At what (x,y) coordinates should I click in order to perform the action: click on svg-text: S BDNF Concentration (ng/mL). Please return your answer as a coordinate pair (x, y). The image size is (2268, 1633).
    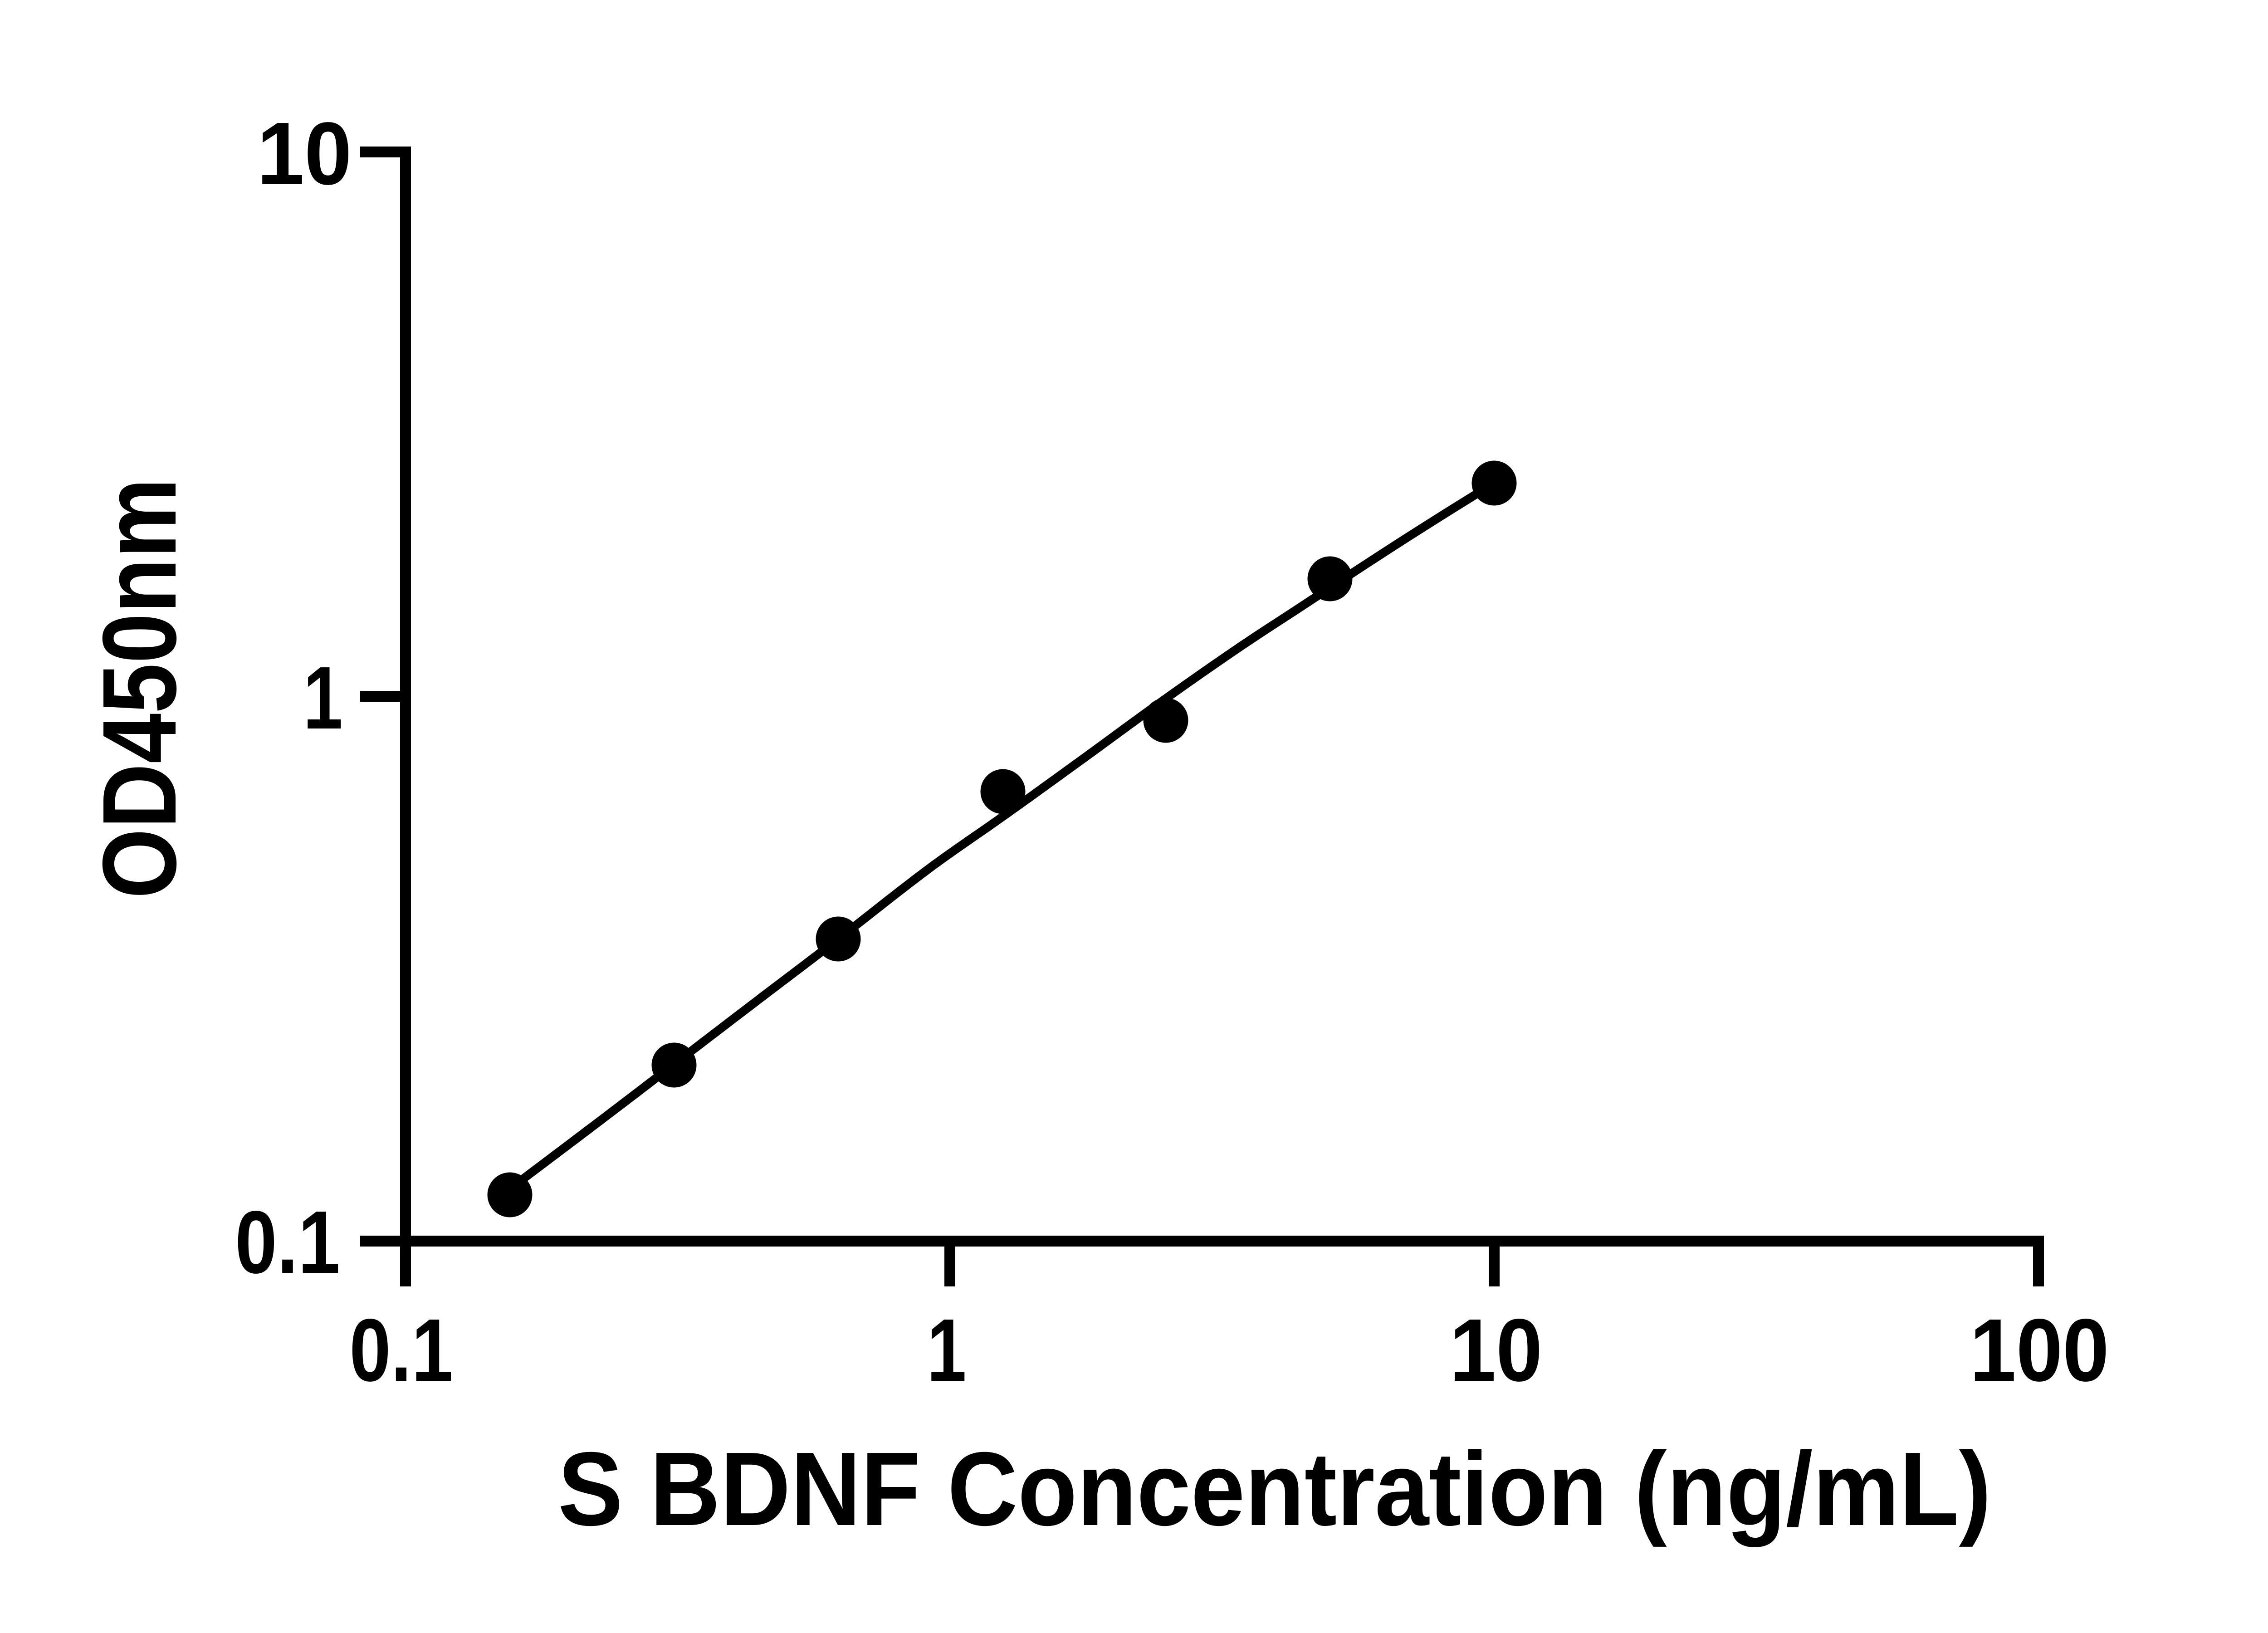
    Looking at the image, I should click on (1275, 1489).